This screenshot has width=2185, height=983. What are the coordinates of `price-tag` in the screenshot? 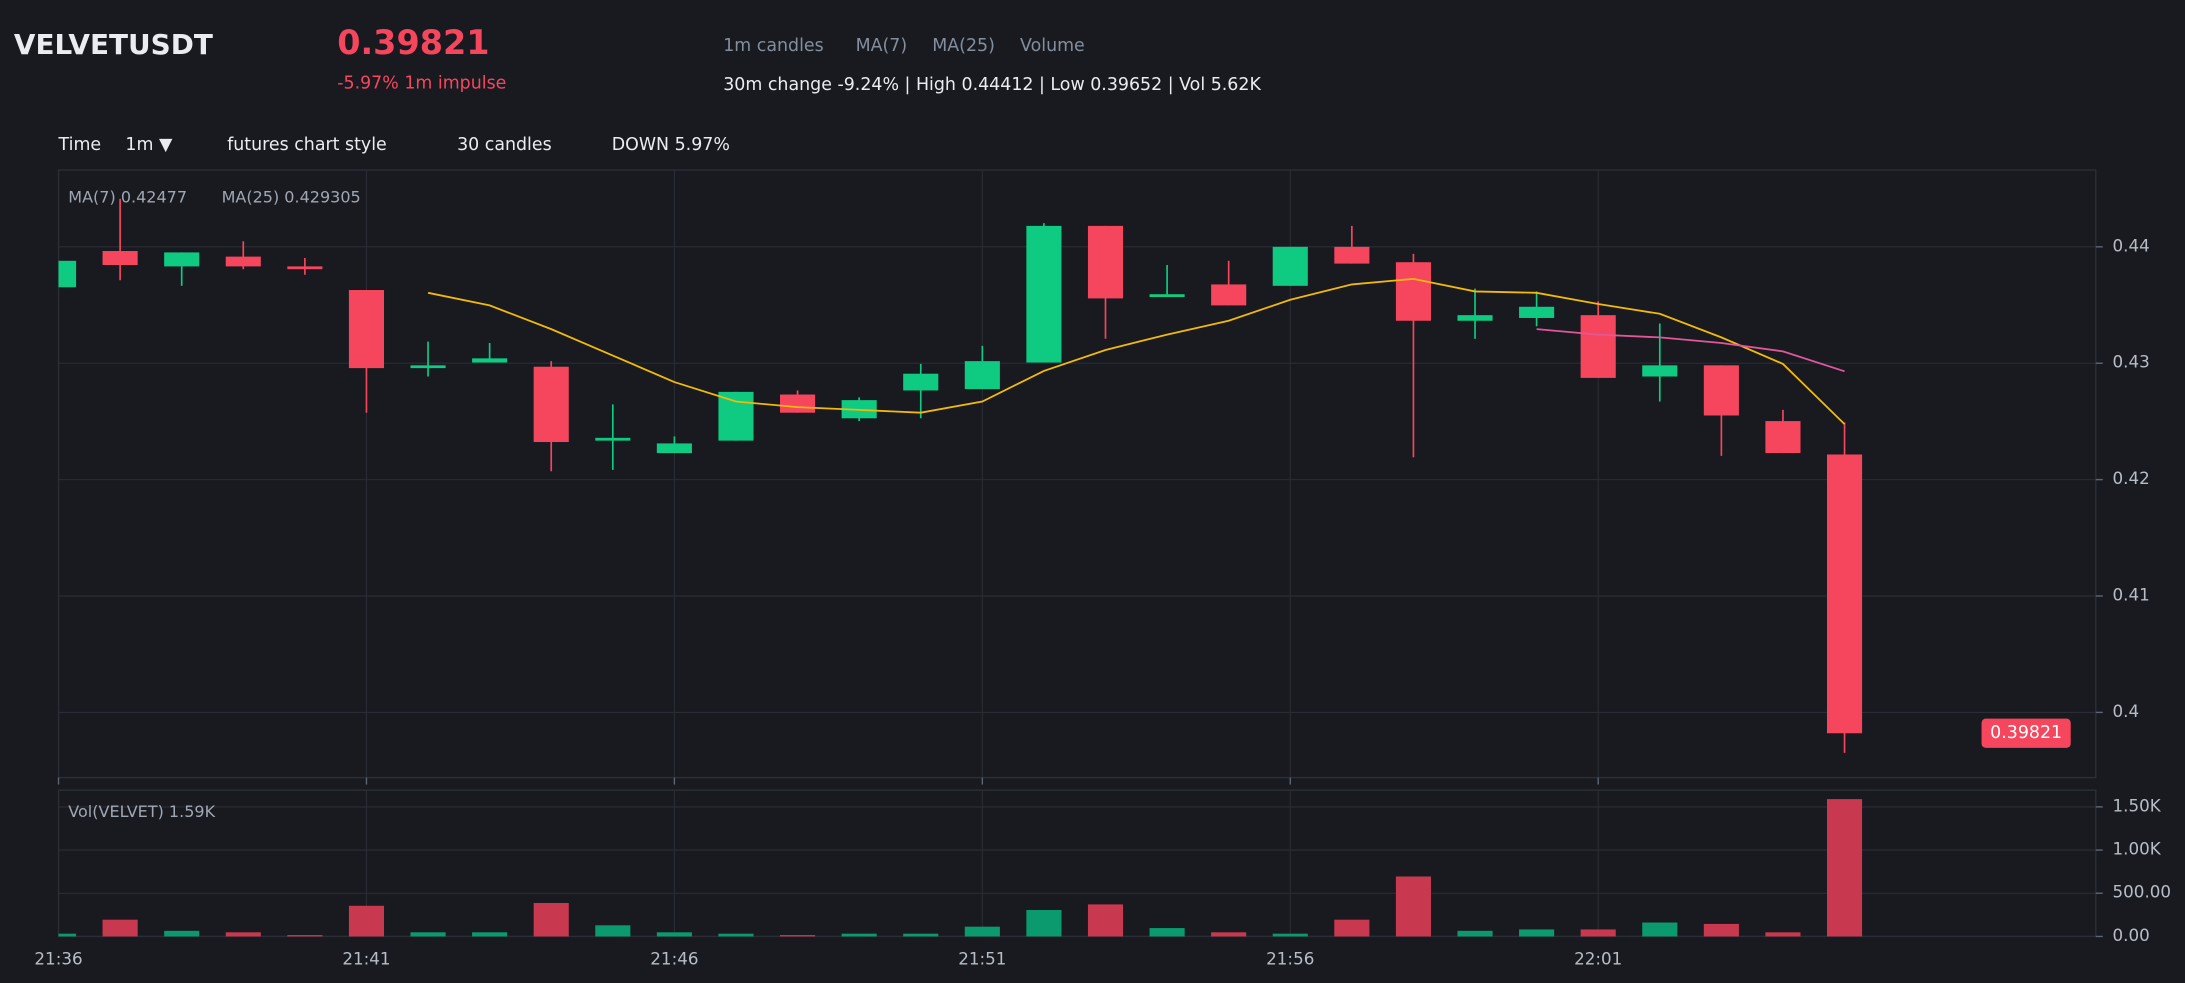 It's located at (2026, 733).